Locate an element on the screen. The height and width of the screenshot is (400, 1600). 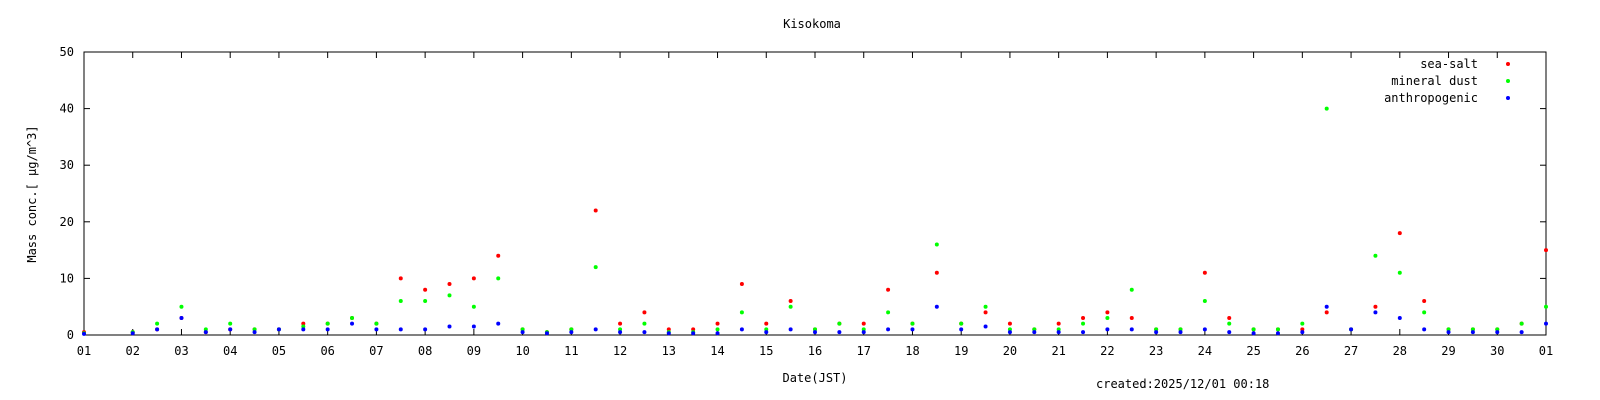
y-tick-label: 0 is located at coordinates (70, 335).